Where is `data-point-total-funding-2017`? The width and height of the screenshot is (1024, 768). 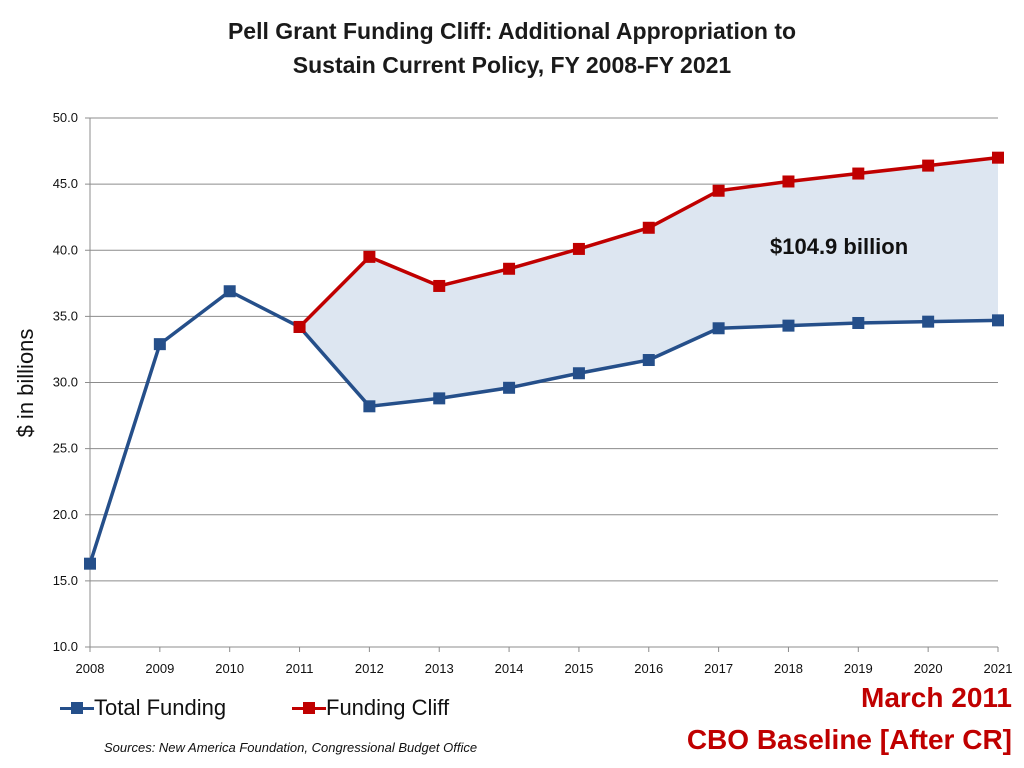
data-point-total-funding-2017 is located at coordinates (718, 328).